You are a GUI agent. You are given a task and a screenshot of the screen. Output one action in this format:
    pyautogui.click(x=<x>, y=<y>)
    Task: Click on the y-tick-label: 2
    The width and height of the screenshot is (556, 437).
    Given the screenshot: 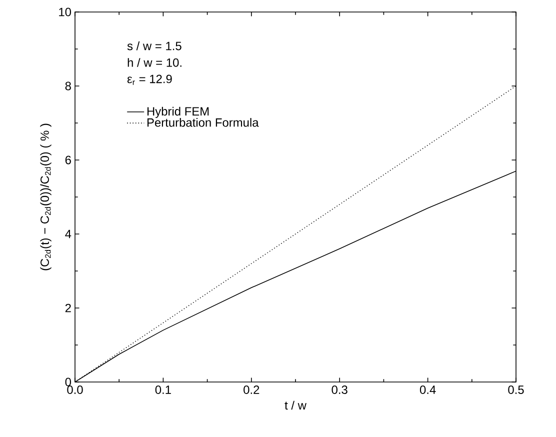 What is the action you would take?
    pyautogui.click(x=68, y=308)
    